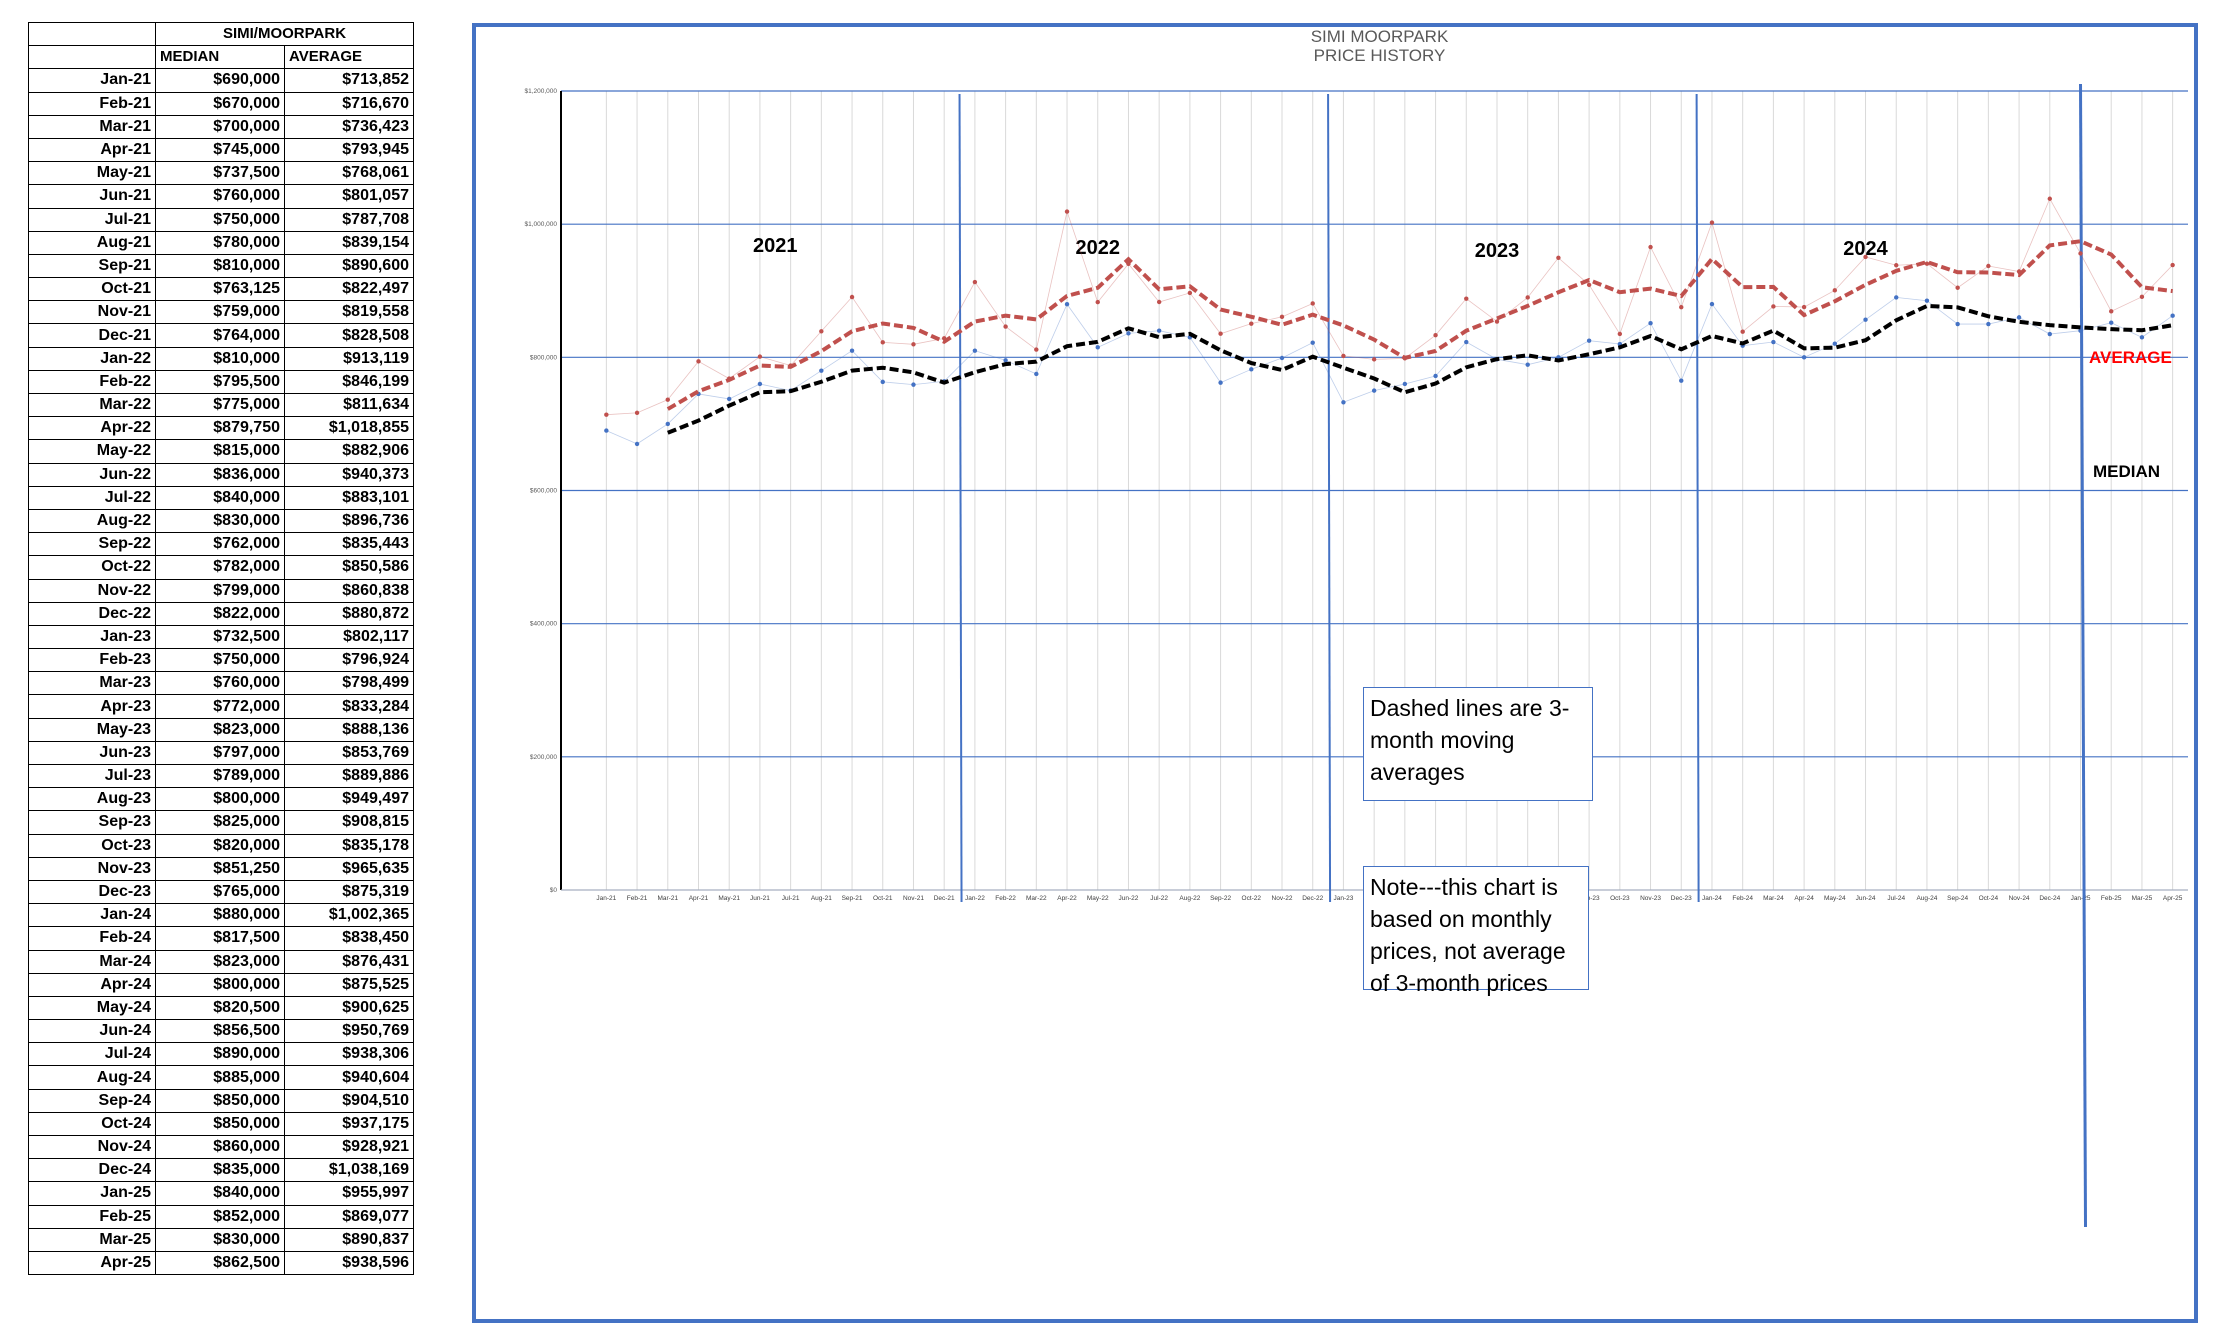 The height and width of the screenshot is (1341, 2218). I want to click on table-row: Feb-24 $817,500 $838,450, so click(221, 938).